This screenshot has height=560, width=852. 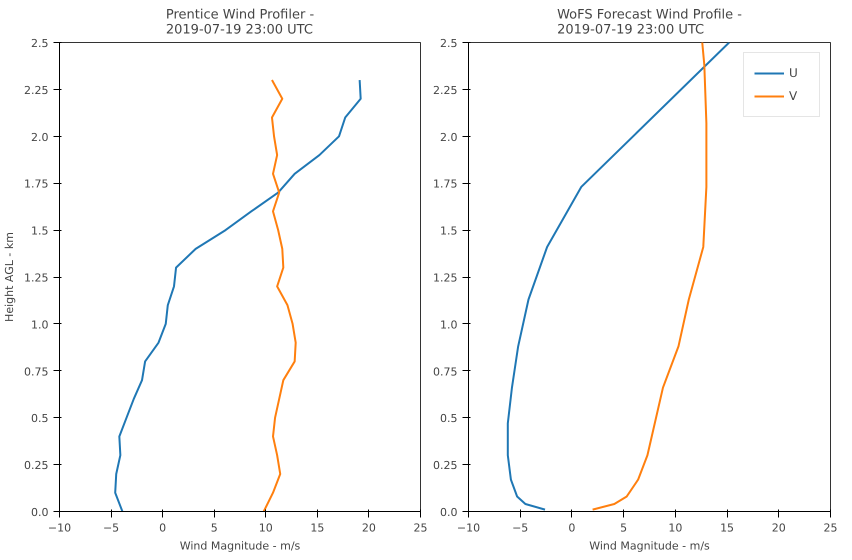 What do you see at coordinates (240, 23) in the screenshot?
I see `chart-title: Prentice Wind Profiler - 2019-07-19 23:00 UTC` at bounding box center [240, 23].